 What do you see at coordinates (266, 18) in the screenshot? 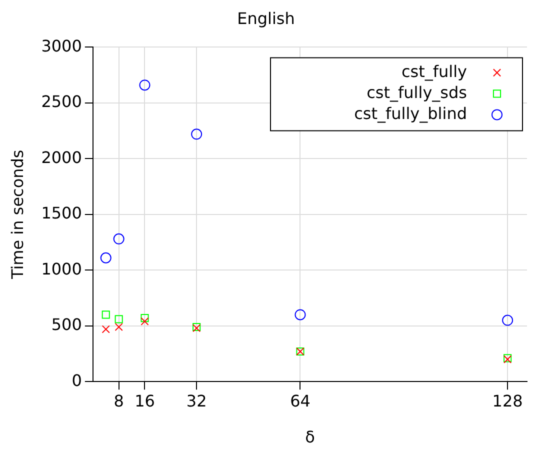
I see `chart-title: English` at bounding box center [266, 18].